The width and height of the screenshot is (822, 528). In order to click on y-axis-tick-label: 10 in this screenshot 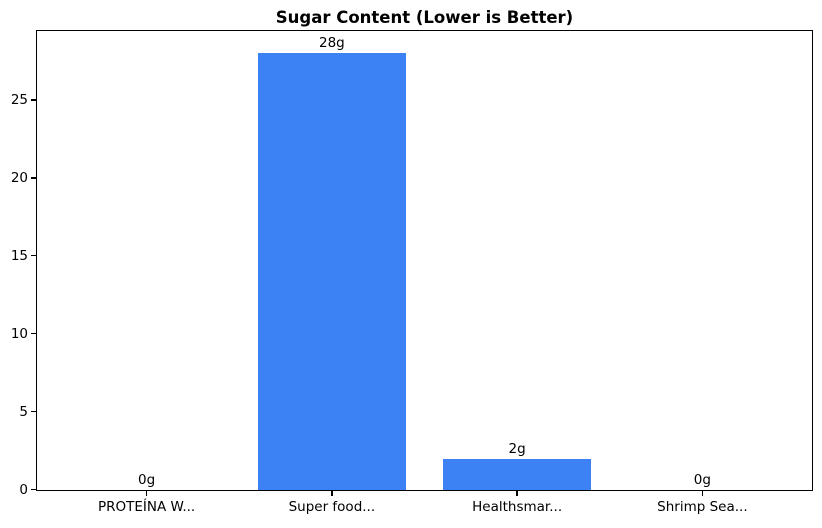, I will do `click(19, 333)`.